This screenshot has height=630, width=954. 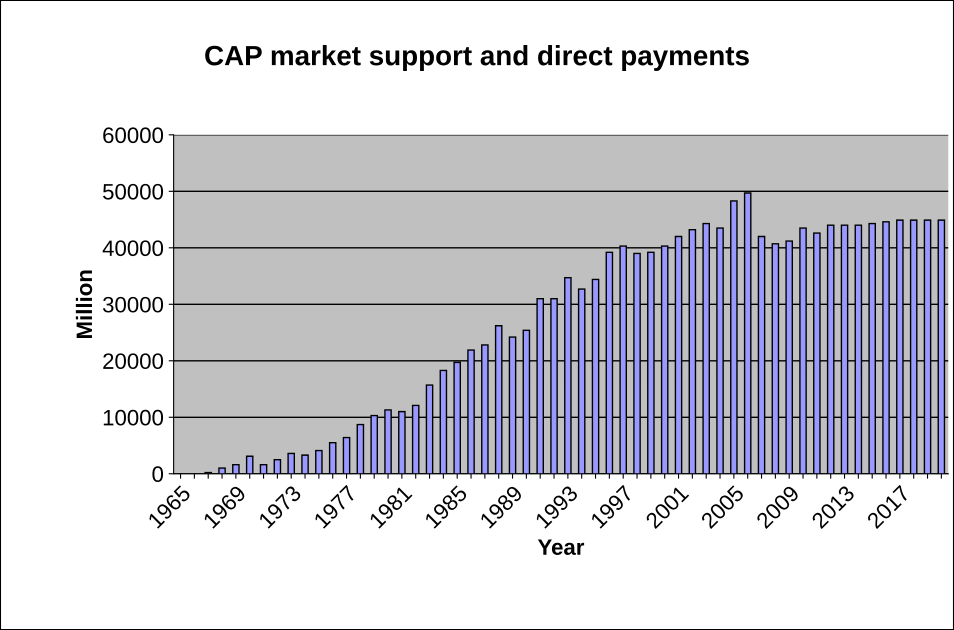 I want to click on y-tick-label: 0, so click(x=158, y=474).